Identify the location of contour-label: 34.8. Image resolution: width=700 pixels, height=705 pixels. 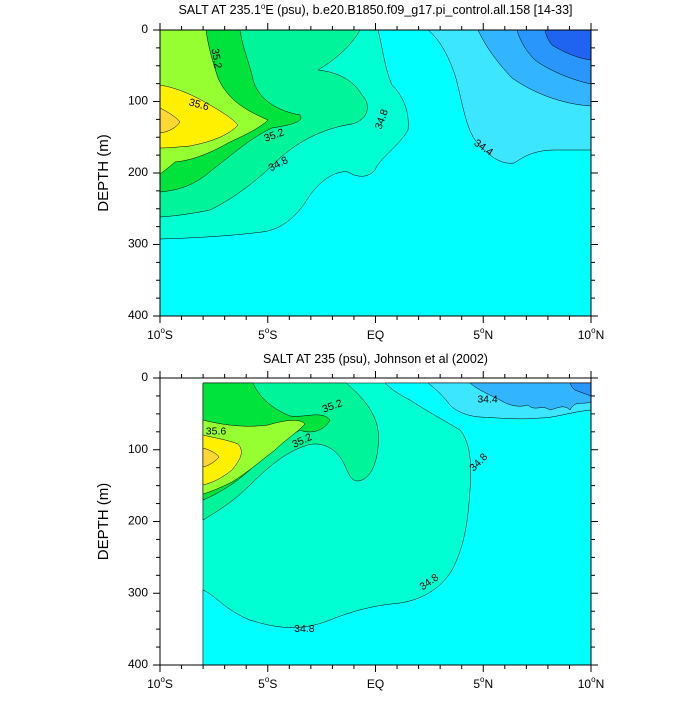
(304, 629).